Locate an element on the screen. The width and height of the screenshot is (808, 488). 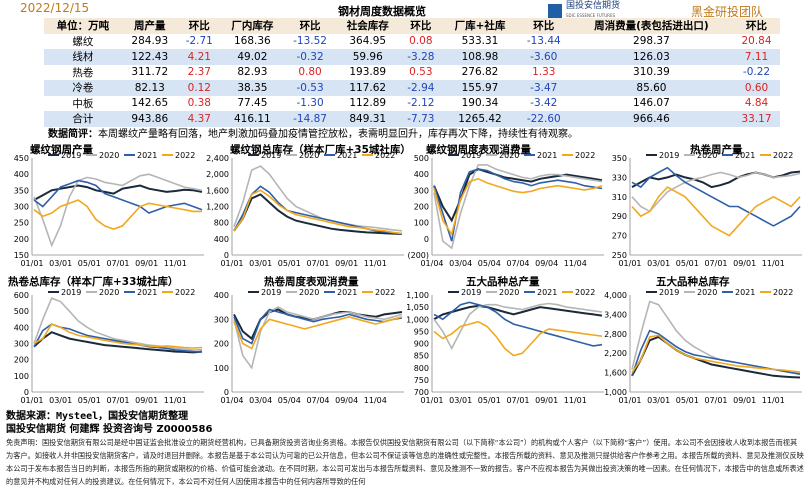
y-tick-label: 2,000 is located at coordinates (217, 174).